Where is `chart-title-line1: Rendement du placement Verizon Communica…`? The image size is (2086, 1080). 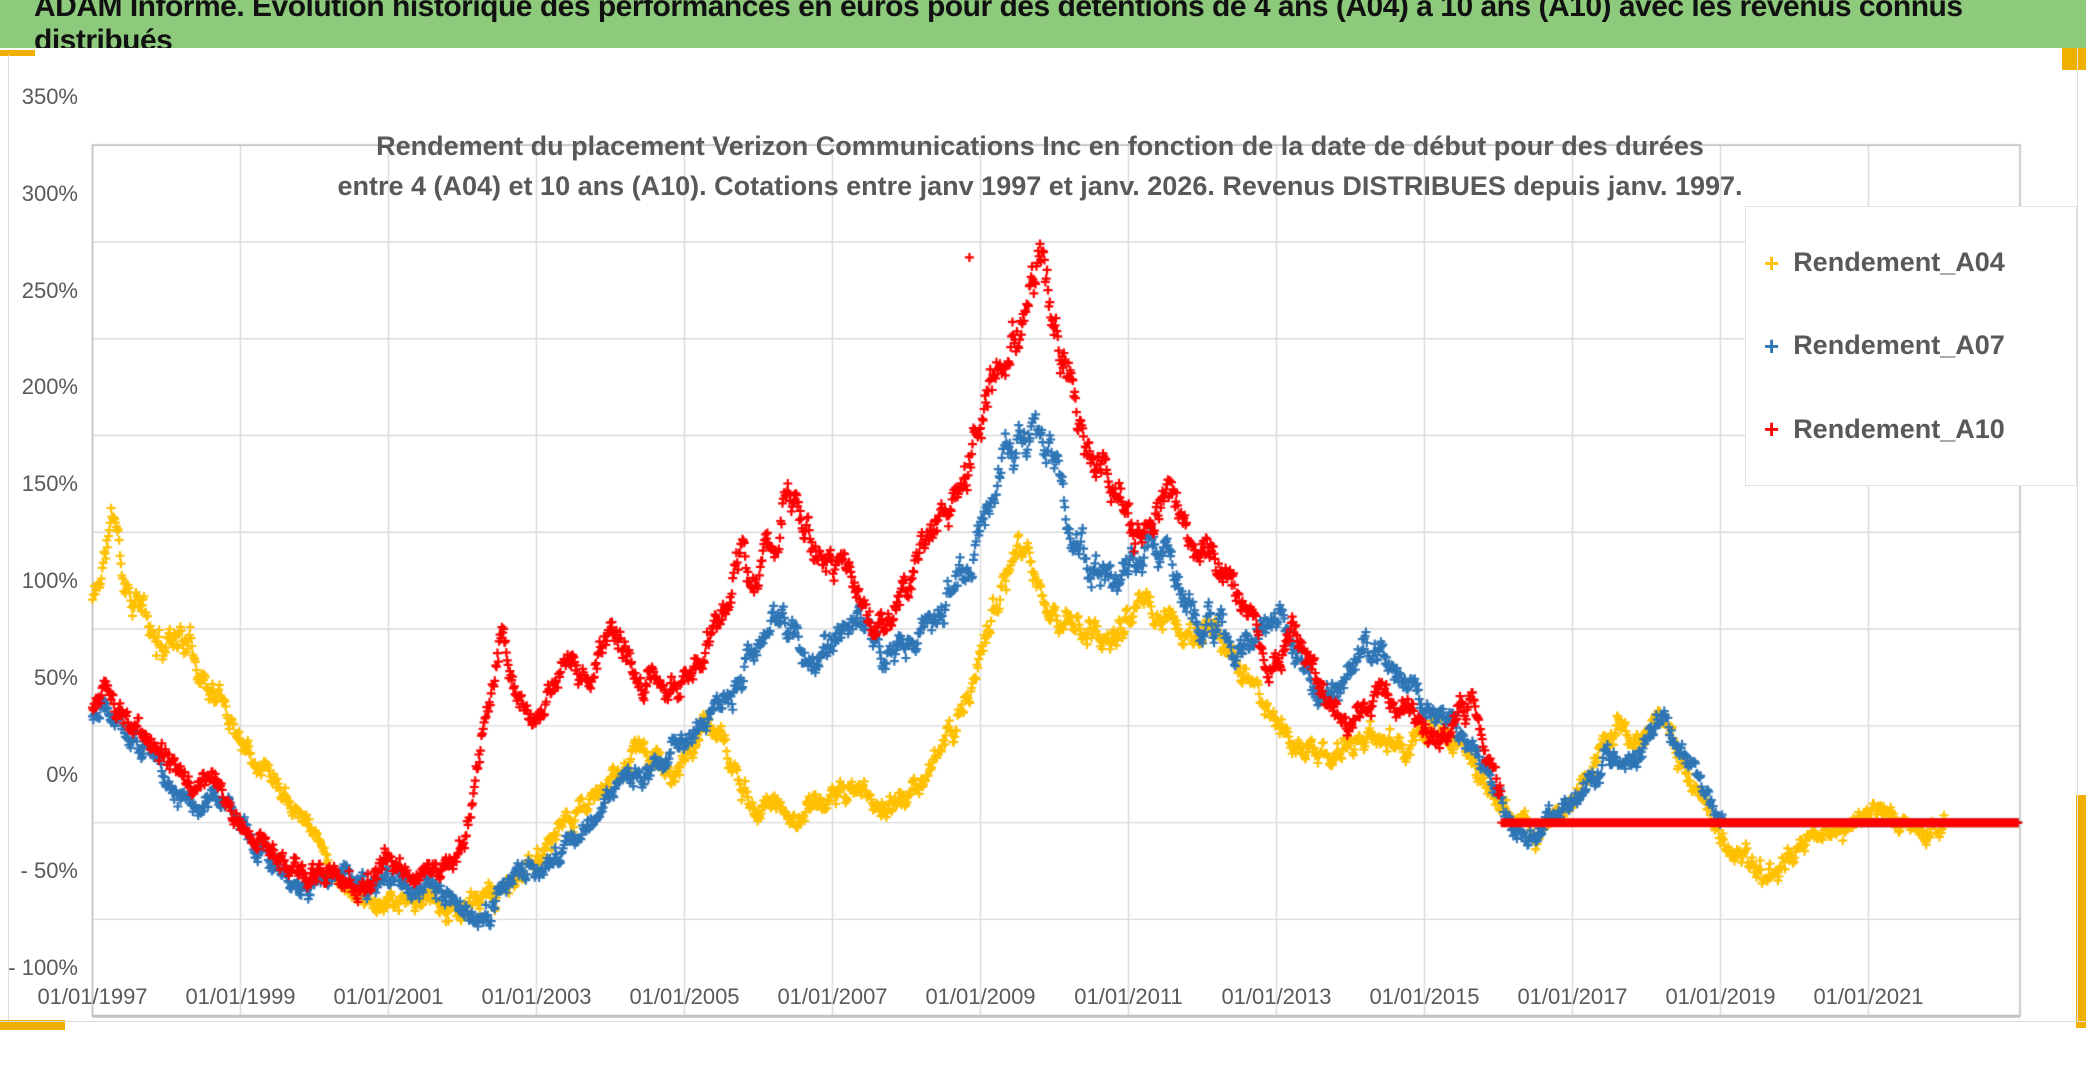 chart-title-line1: Rendement du placement Verizon Communica… is located at coordinates (1040, 146).